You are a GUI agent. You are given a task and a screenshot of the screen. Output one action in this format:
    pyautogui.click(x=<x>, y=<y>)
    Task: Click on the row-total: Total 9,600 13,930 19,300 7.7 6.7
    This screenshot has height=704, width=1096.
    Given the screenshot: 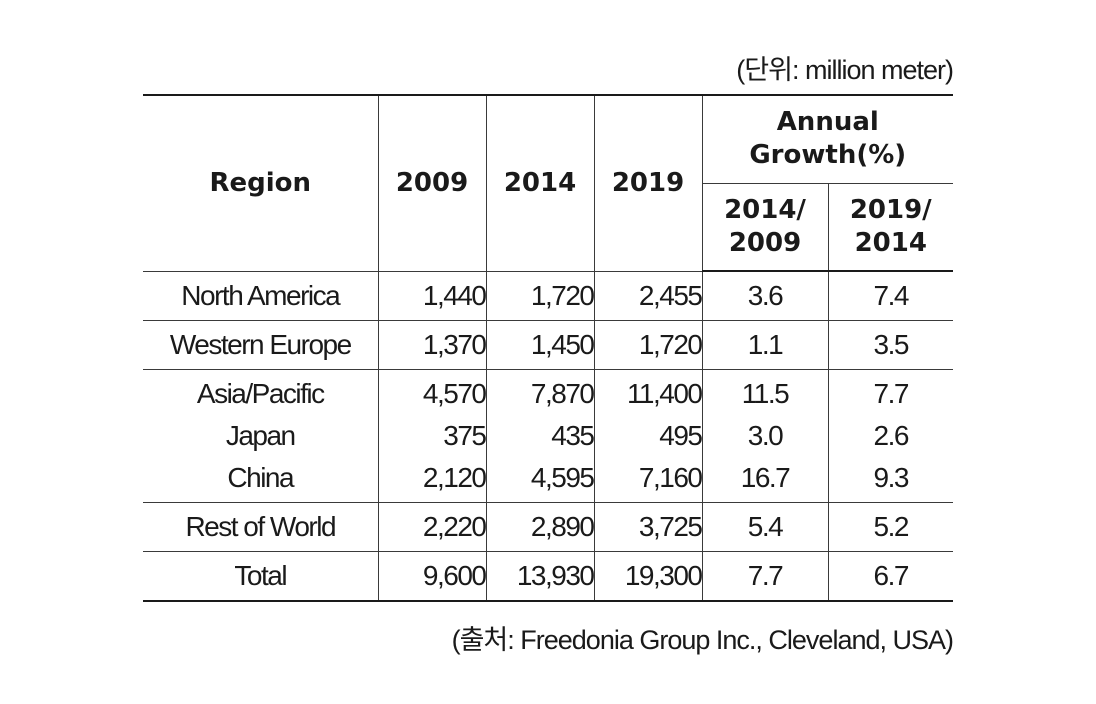 What is the action you would take?
    pyautogui.click(x=548, y=576)
    